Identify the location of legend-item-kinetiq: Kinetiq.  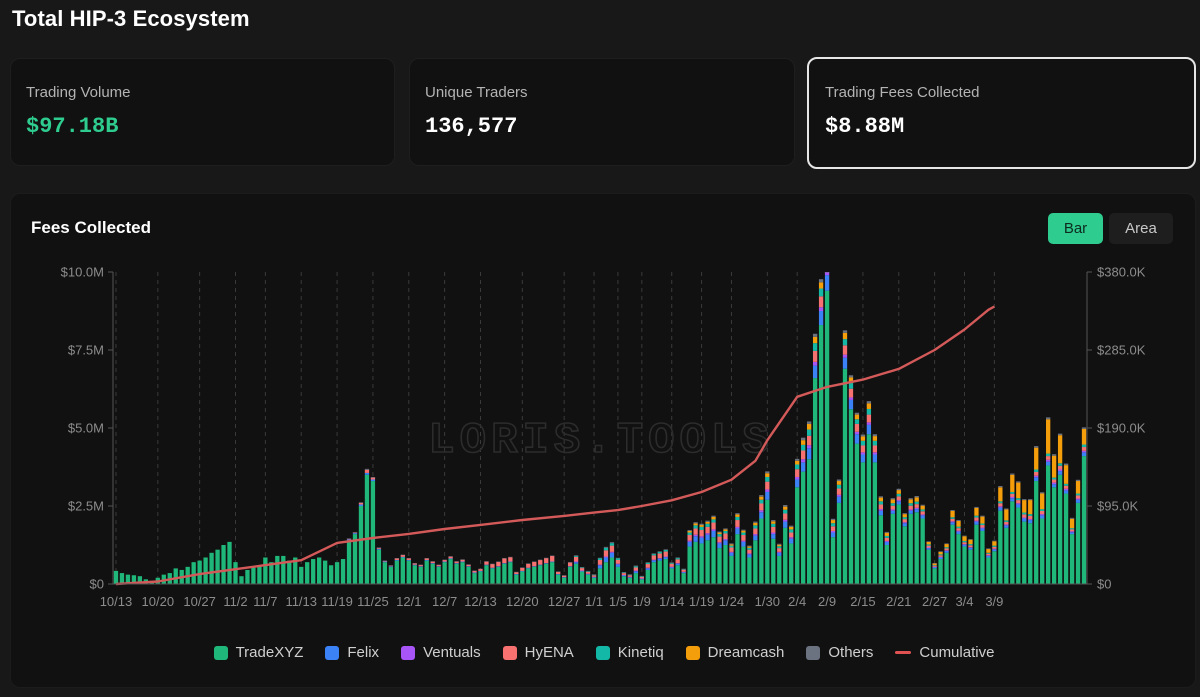
(629, 652).